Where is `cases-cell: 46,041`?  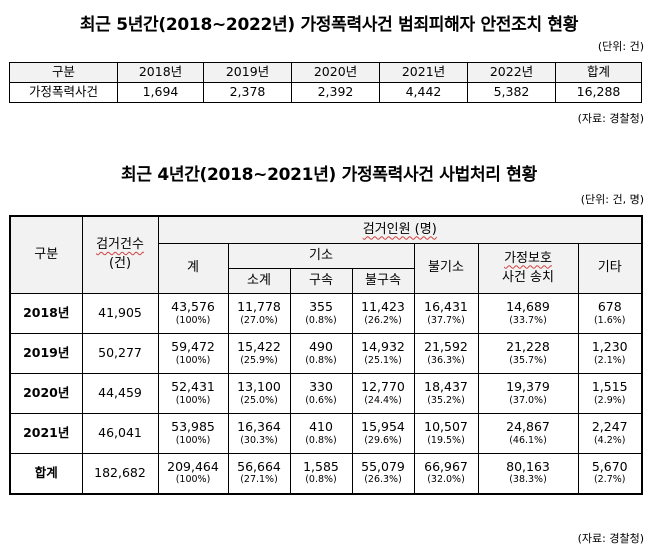 cases-cell: 46,041 is located at coordinates (120, 433).